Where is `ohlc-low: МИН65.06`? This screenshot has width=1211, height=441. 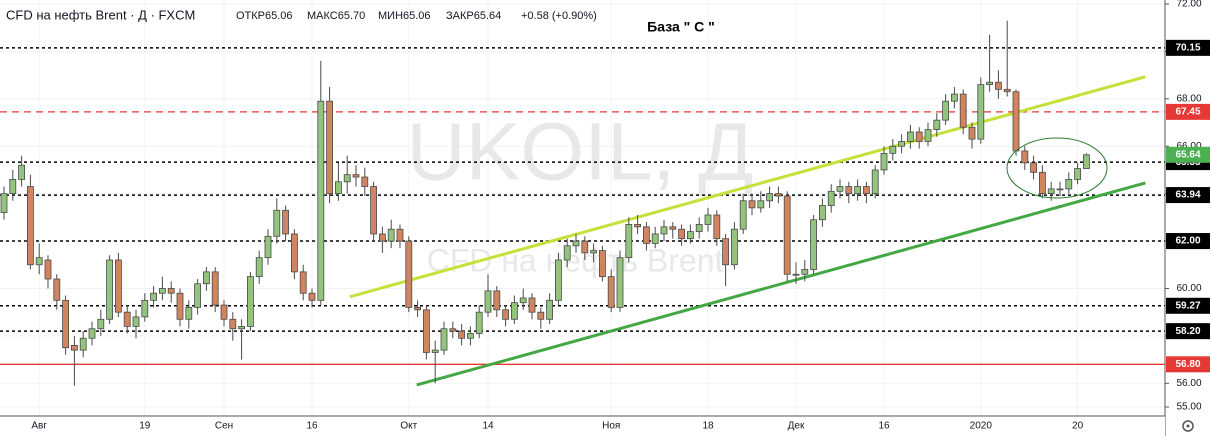 ohlc-low: МИН65.06 is located at coordinates (404, 16).